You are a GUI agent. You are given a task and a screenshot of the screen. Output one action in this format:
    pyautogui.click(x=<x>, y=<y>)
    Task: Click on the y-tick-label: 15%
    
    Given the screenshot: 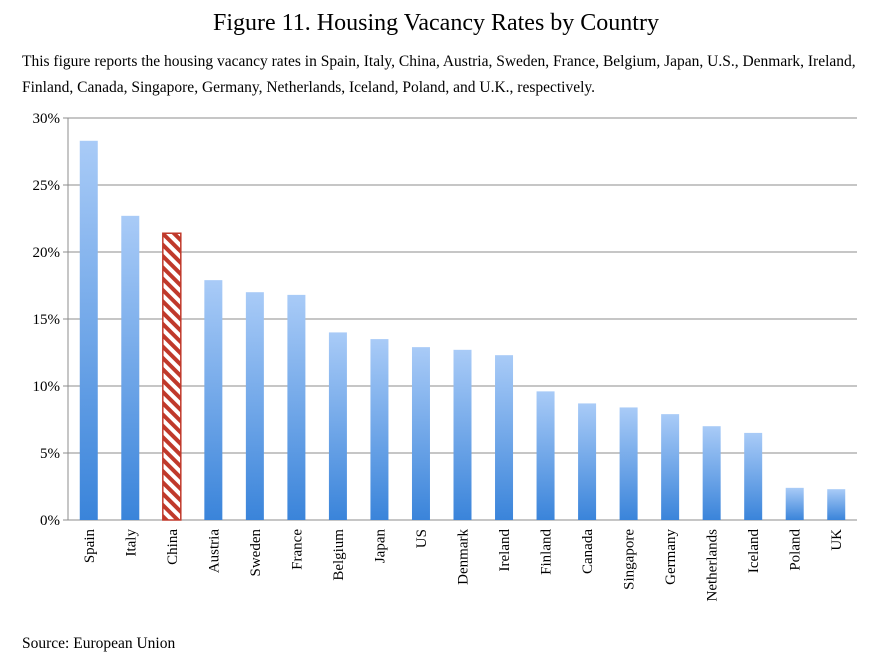 What is the action you would take?
    pyautogui.click(x=47, y=320)
    